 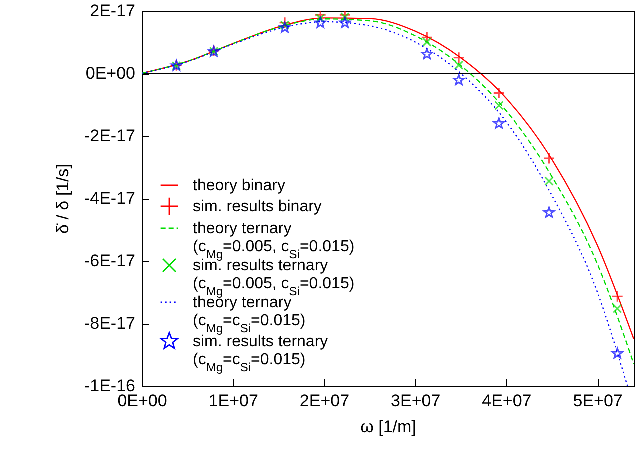 I want to click on legend-label: theory ternary (c$_{Mg}$=c$_{Si}$=0.015), so click(x=249, y=315).